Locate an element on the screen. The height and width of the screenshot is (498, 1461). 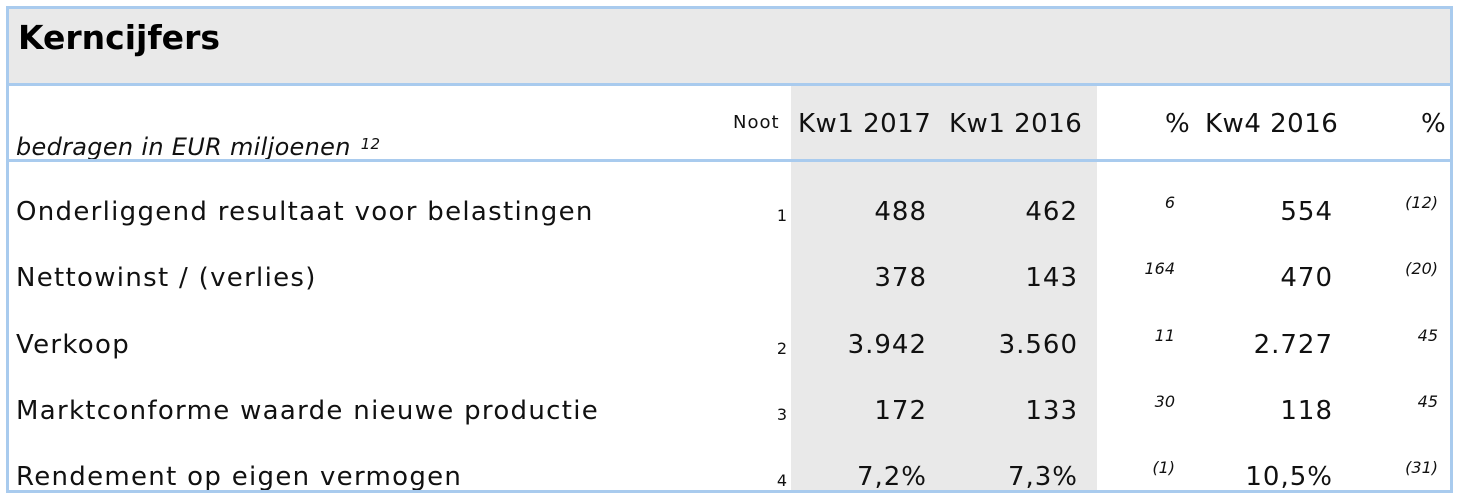
value-kw1-2016: 7,3% is located at coordinates (1042, 477).